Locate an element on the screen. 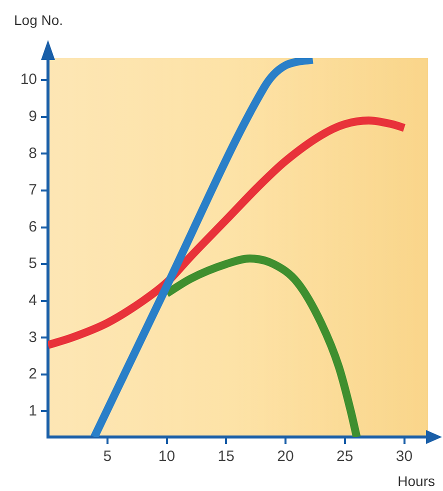 The image size is (443, 491). y-tick-label: 4 is located at coordinates (32, 300).